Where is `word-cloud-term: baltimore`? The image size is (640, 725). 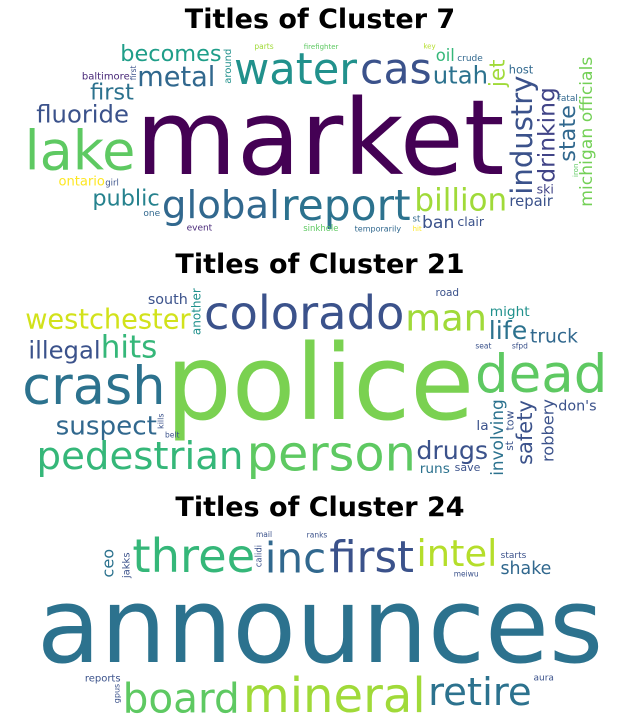 word-cloud-term: baltimore is located at coordinates (106, 76).